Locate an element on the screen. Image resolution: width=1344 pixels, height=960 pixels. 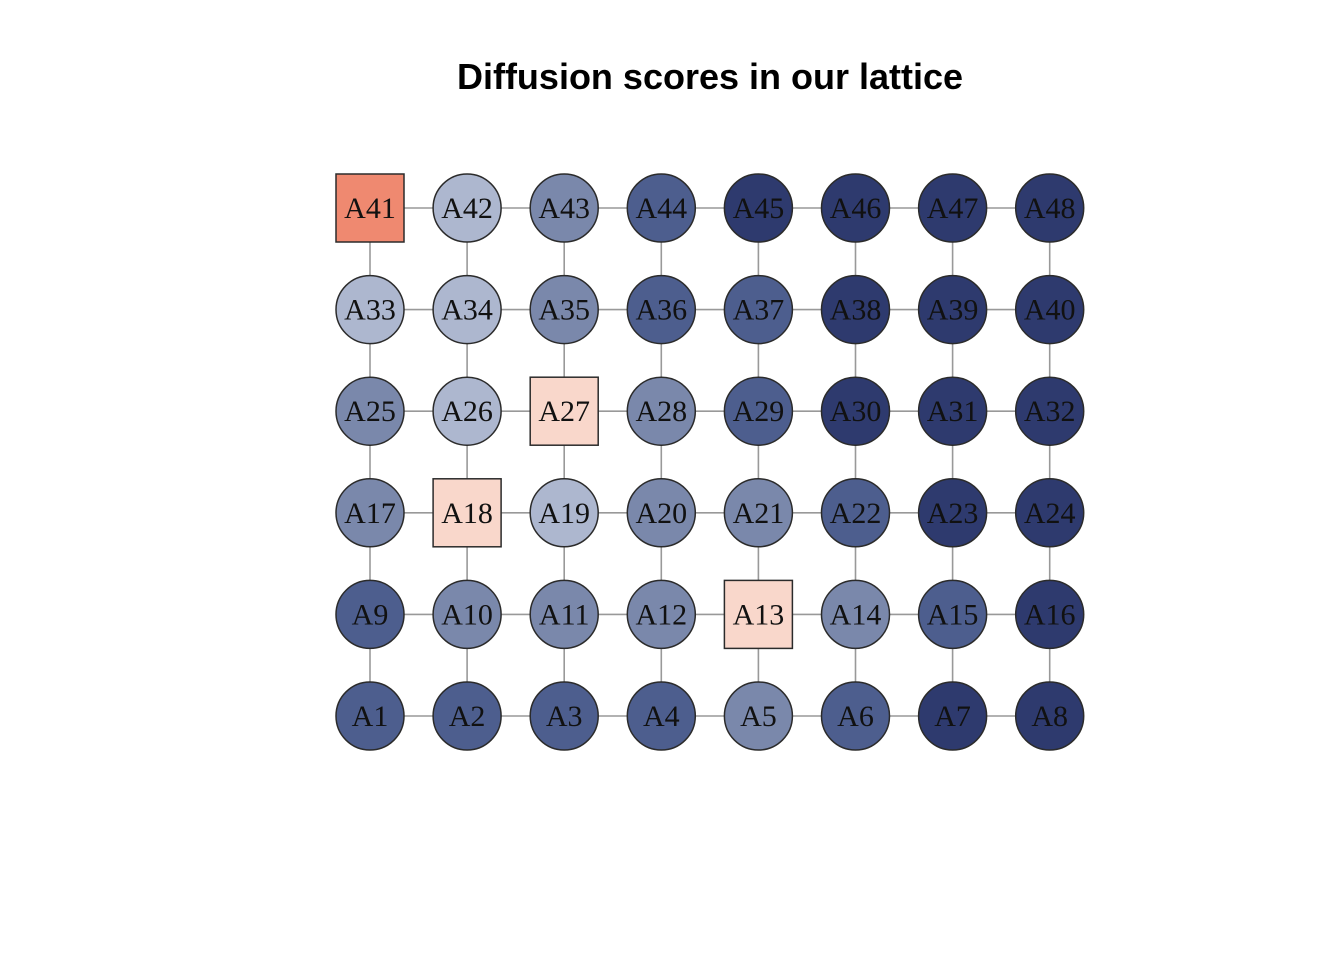
node-label: A41 is located at coordinates (370, 208).